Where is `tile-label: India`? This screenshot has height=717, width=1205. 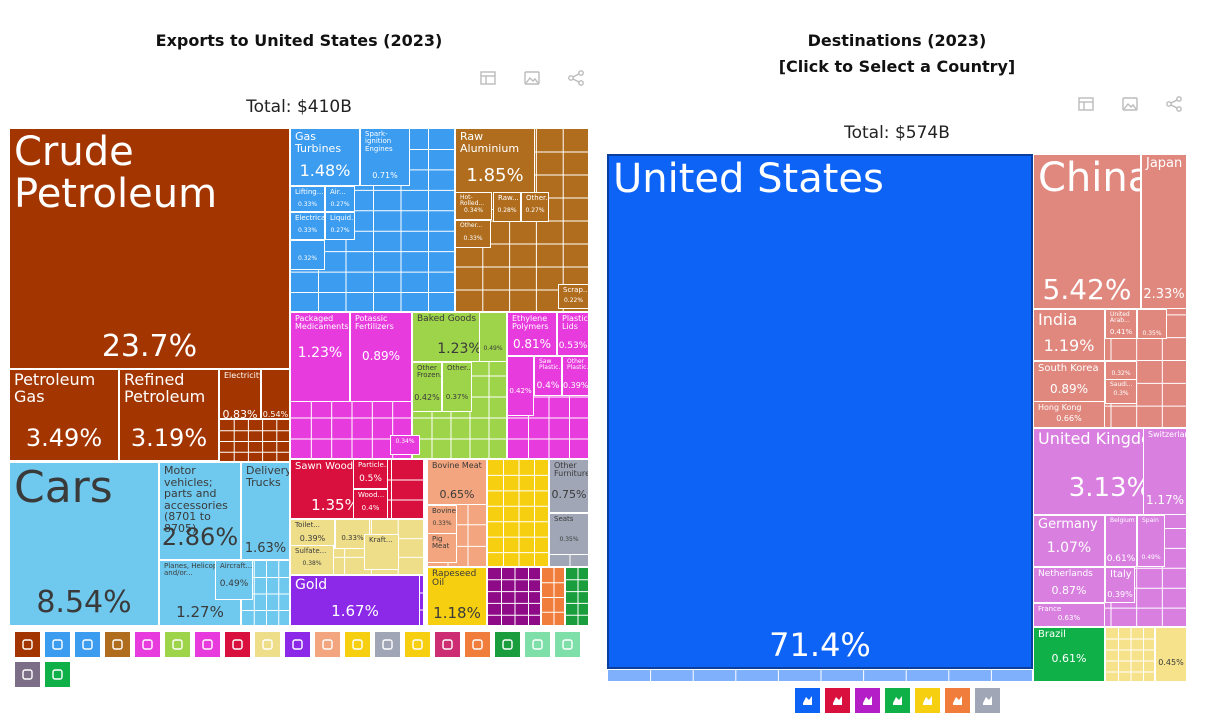
tile-label: India is located at coordinates (1058, 319).